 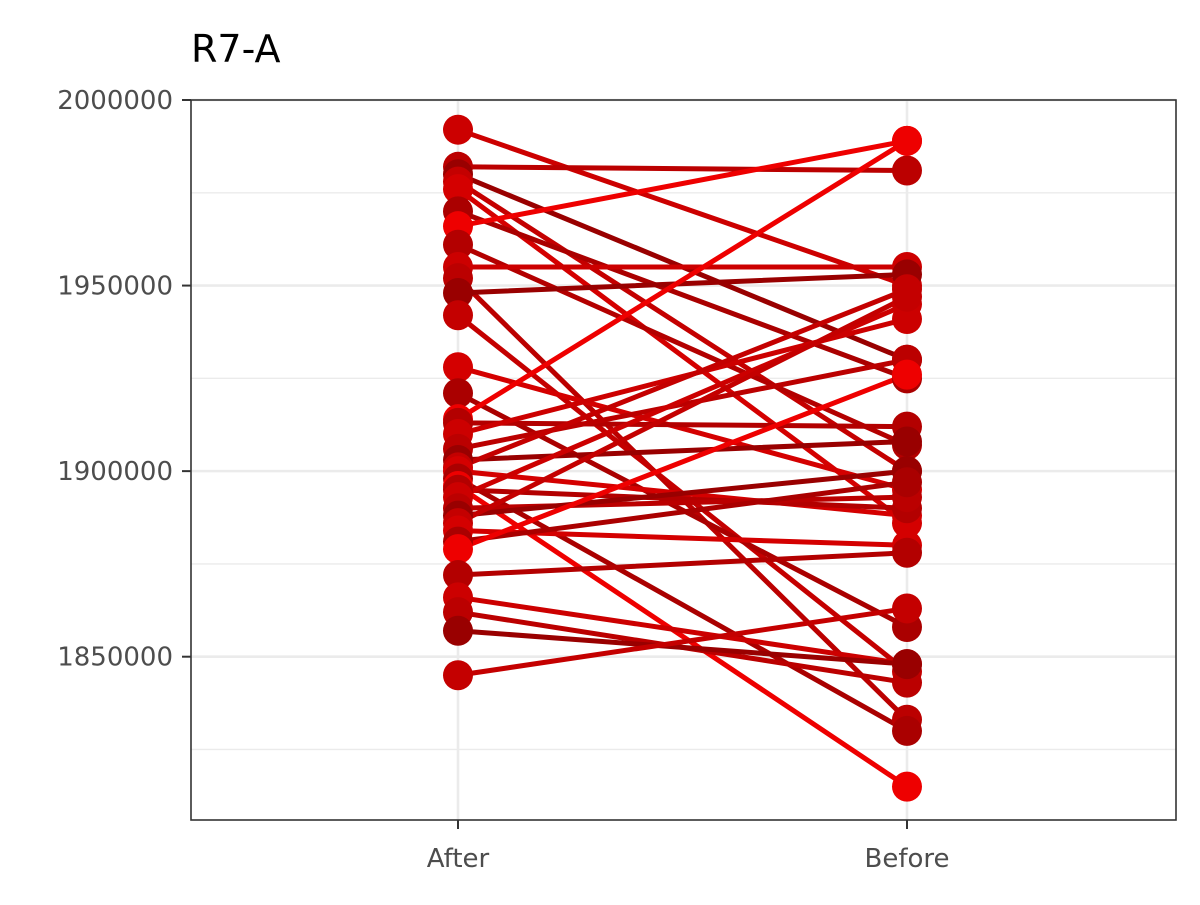 I want to click on y-tick-label: 1850000, so click(x=115, y=658).